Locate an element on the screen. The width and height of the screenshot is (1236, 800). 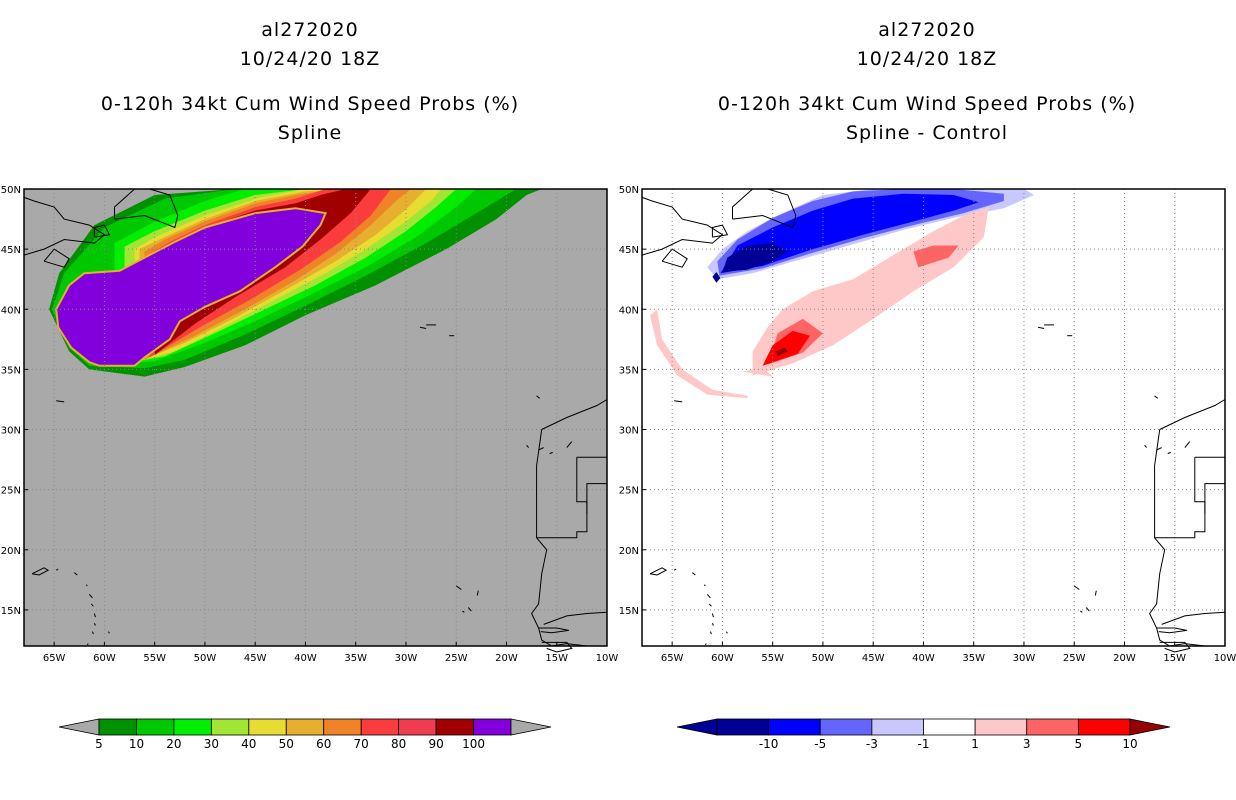
right-title-method: Spline - Control is located at coordinates (927, 133).